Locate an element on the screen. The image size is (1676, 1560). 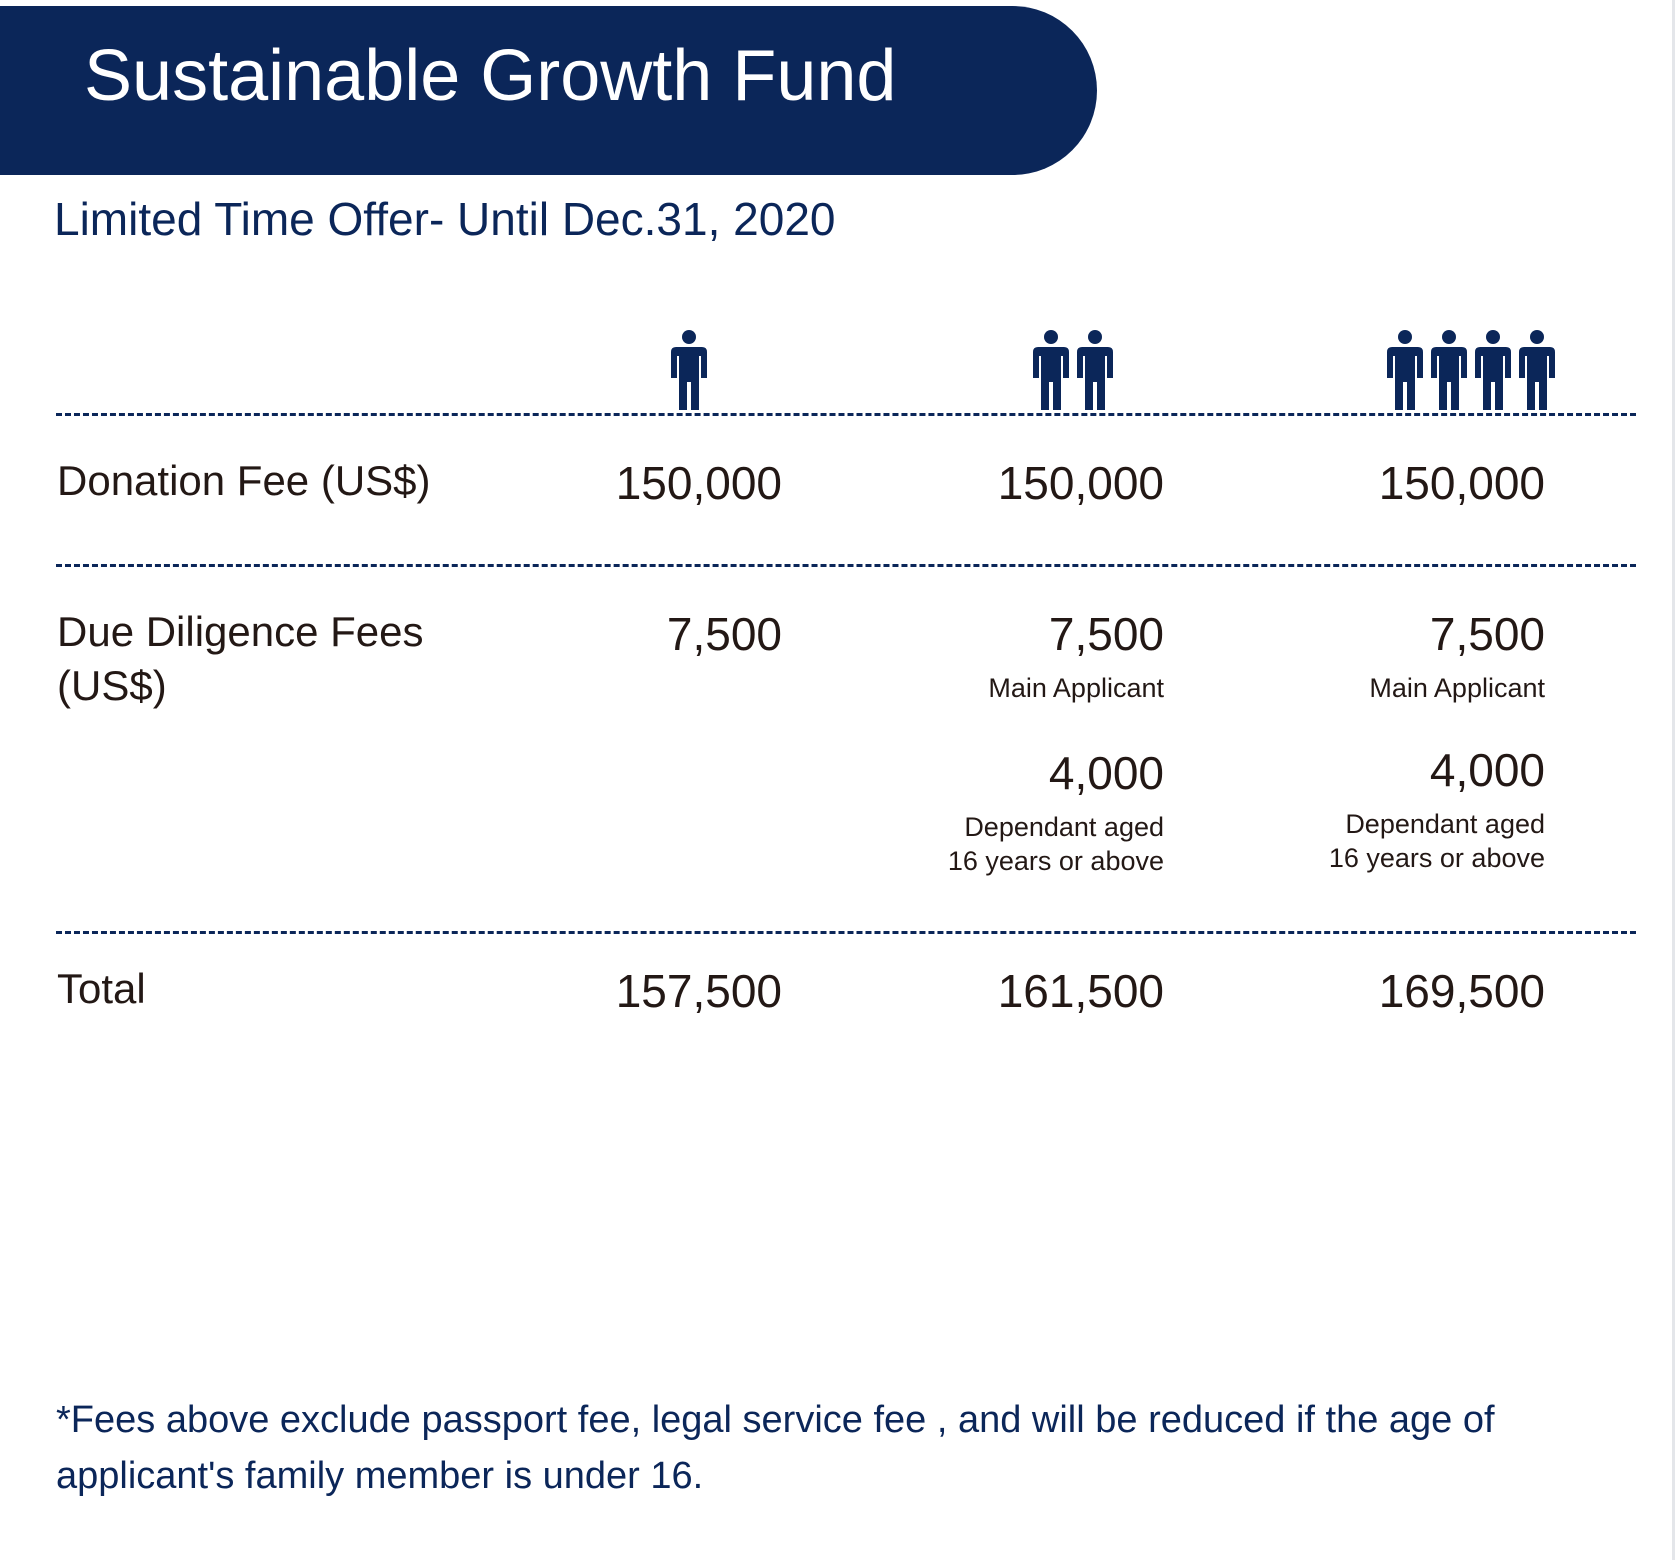
total-label: Total is located at coordinates (101, 988).